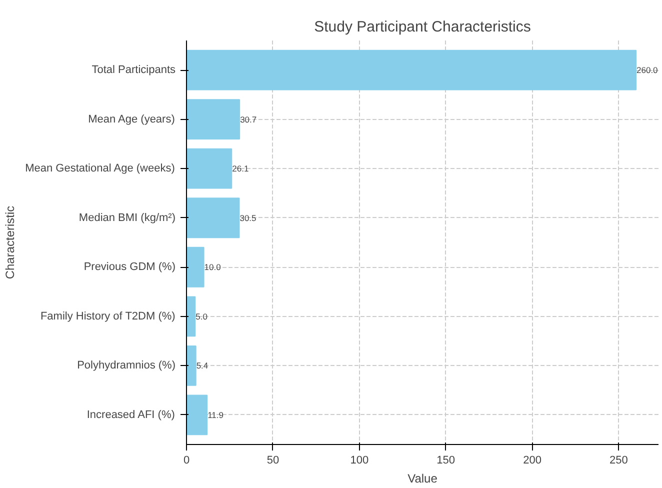 The image size is (662, 488). Describe the element at coordinates (202, 365) in the screenshot. I see `data-label: 5.4` at that location.